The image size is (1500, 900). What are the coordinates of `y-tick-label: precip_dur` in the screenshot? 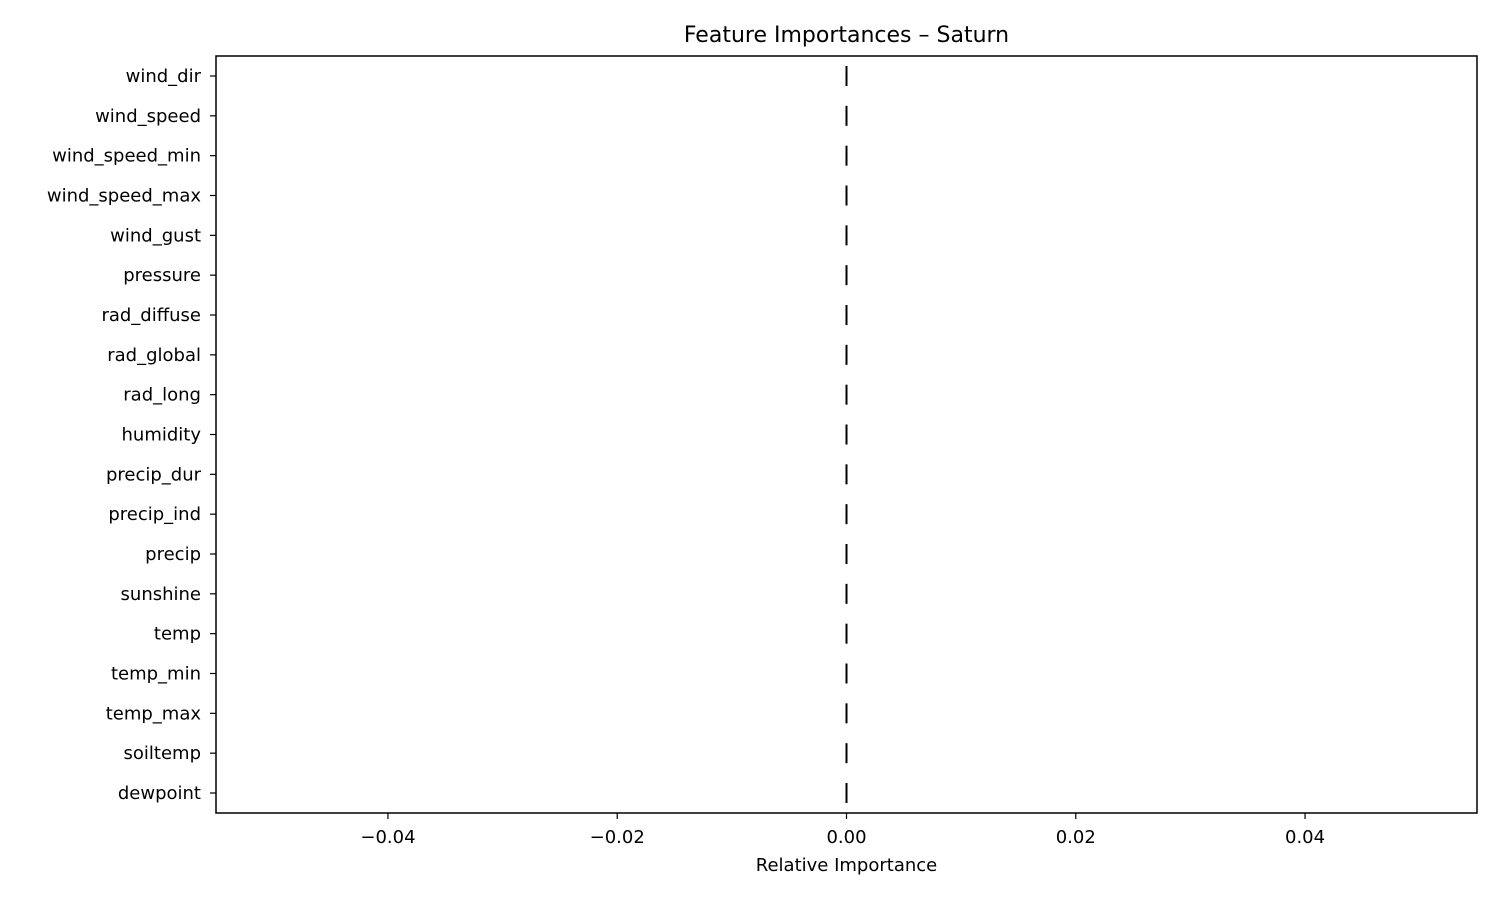 It's located at (154, 474).